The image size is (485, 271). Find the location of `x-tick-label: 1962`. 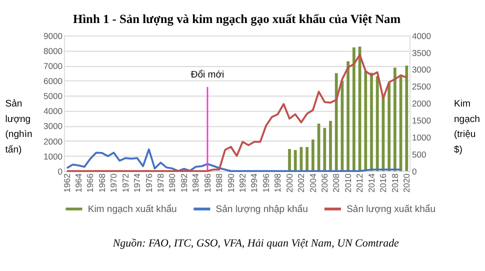

x-tick-label: 1962 is located at coordinates (67, 183).